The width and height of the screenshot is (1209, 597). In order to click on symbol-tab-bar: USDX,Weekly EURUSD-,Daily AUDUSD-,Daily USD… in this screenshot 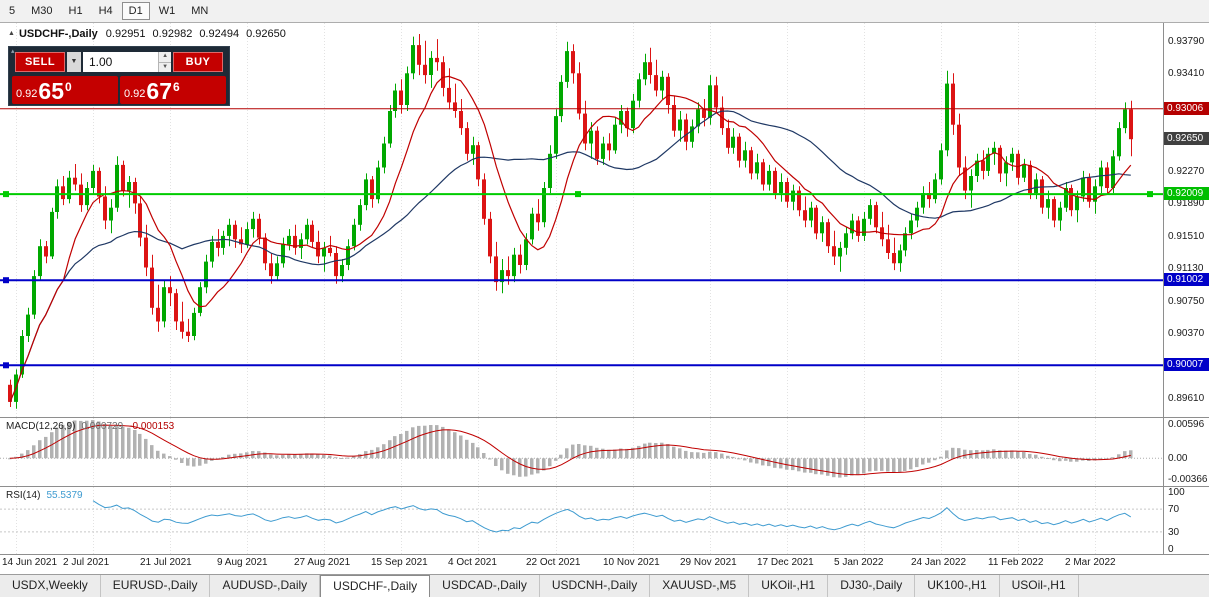, I will do `click(604, 585)`.